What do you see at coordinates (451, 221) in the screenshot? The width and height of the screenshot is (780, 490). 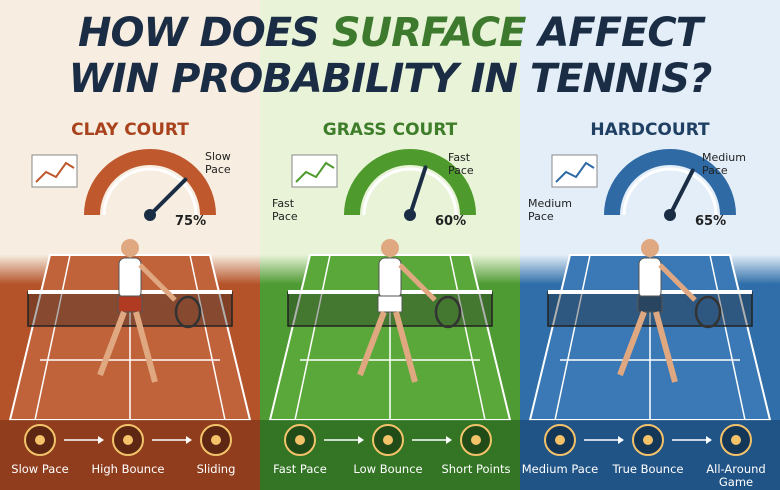 I see `win-probability: 60%` at bounding box center [451, 221].